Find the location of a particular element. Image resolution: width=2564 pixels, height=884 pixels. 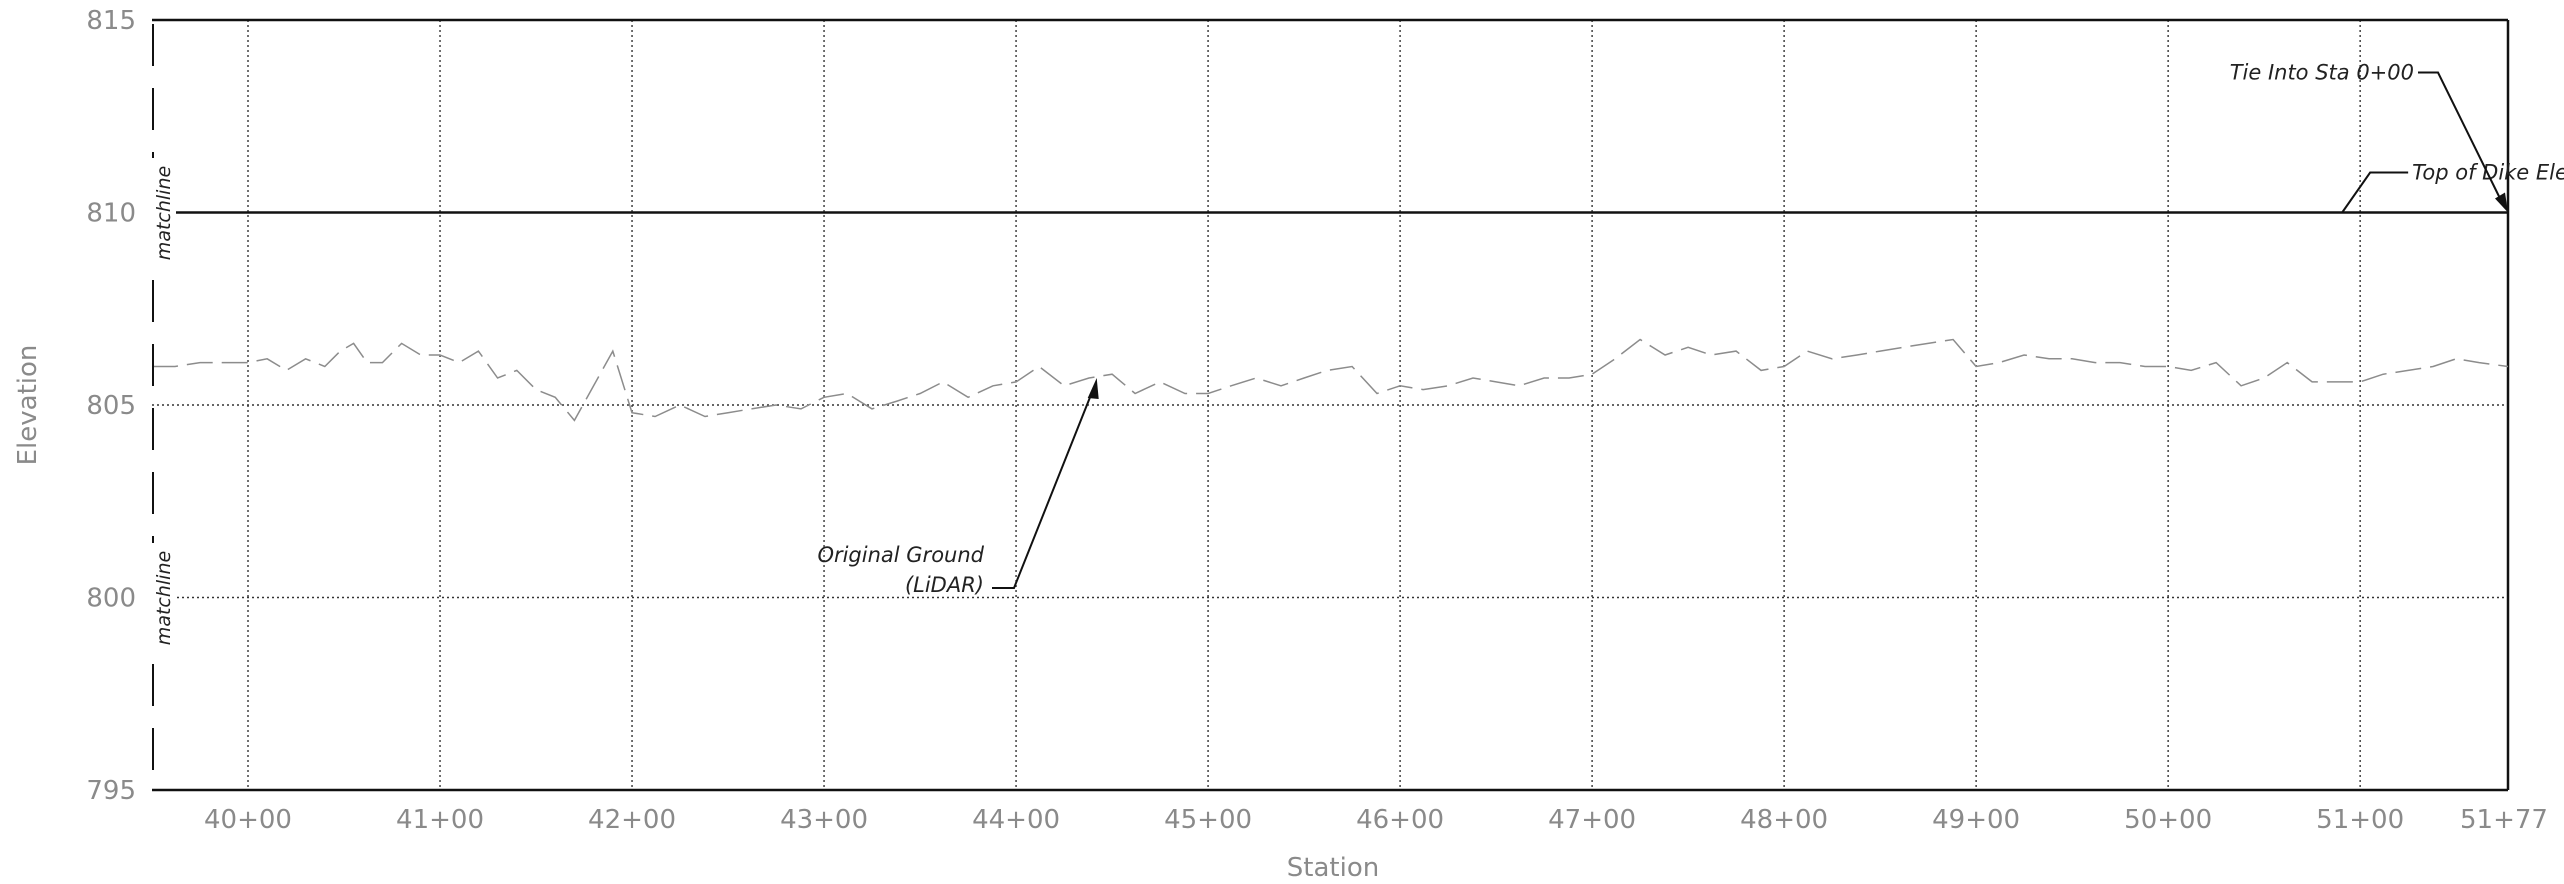

x-tick-label: 50+00 is located at coordinates (2168, 820).